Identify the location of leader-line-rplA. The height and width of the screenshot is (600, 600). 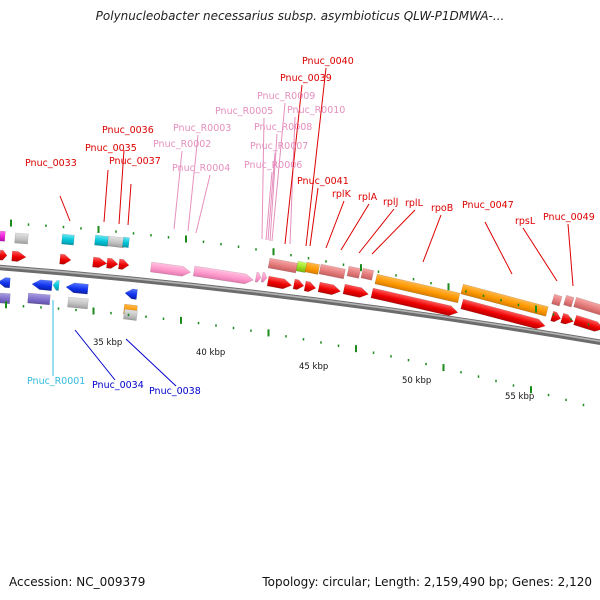
(355, 227).